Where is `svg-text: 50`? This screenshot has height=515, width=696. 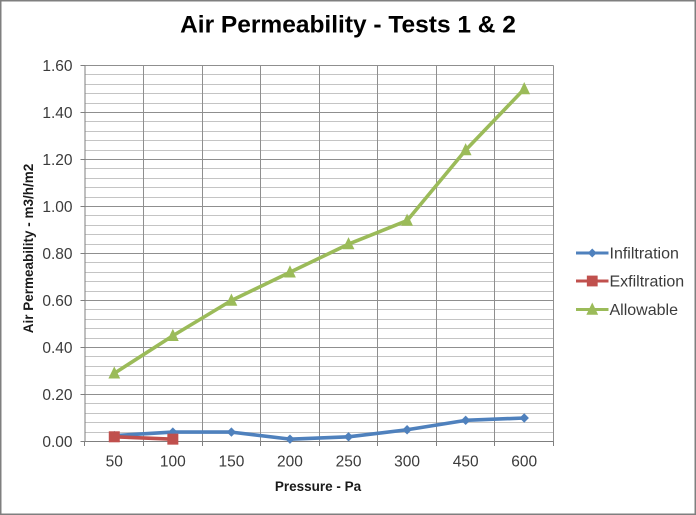
svg-text: 50 is located at coordinates (115, 461).